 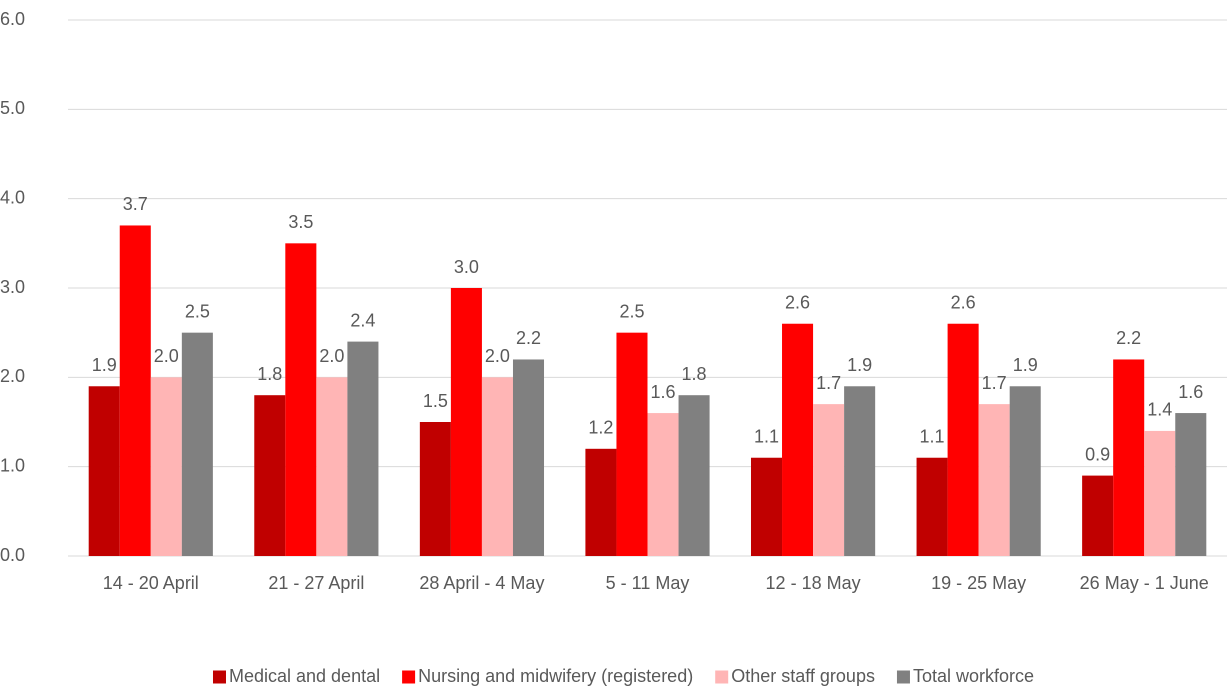 I want to click on legend-label: Nursing and midwifery (registered), so click(x=555, y=676).